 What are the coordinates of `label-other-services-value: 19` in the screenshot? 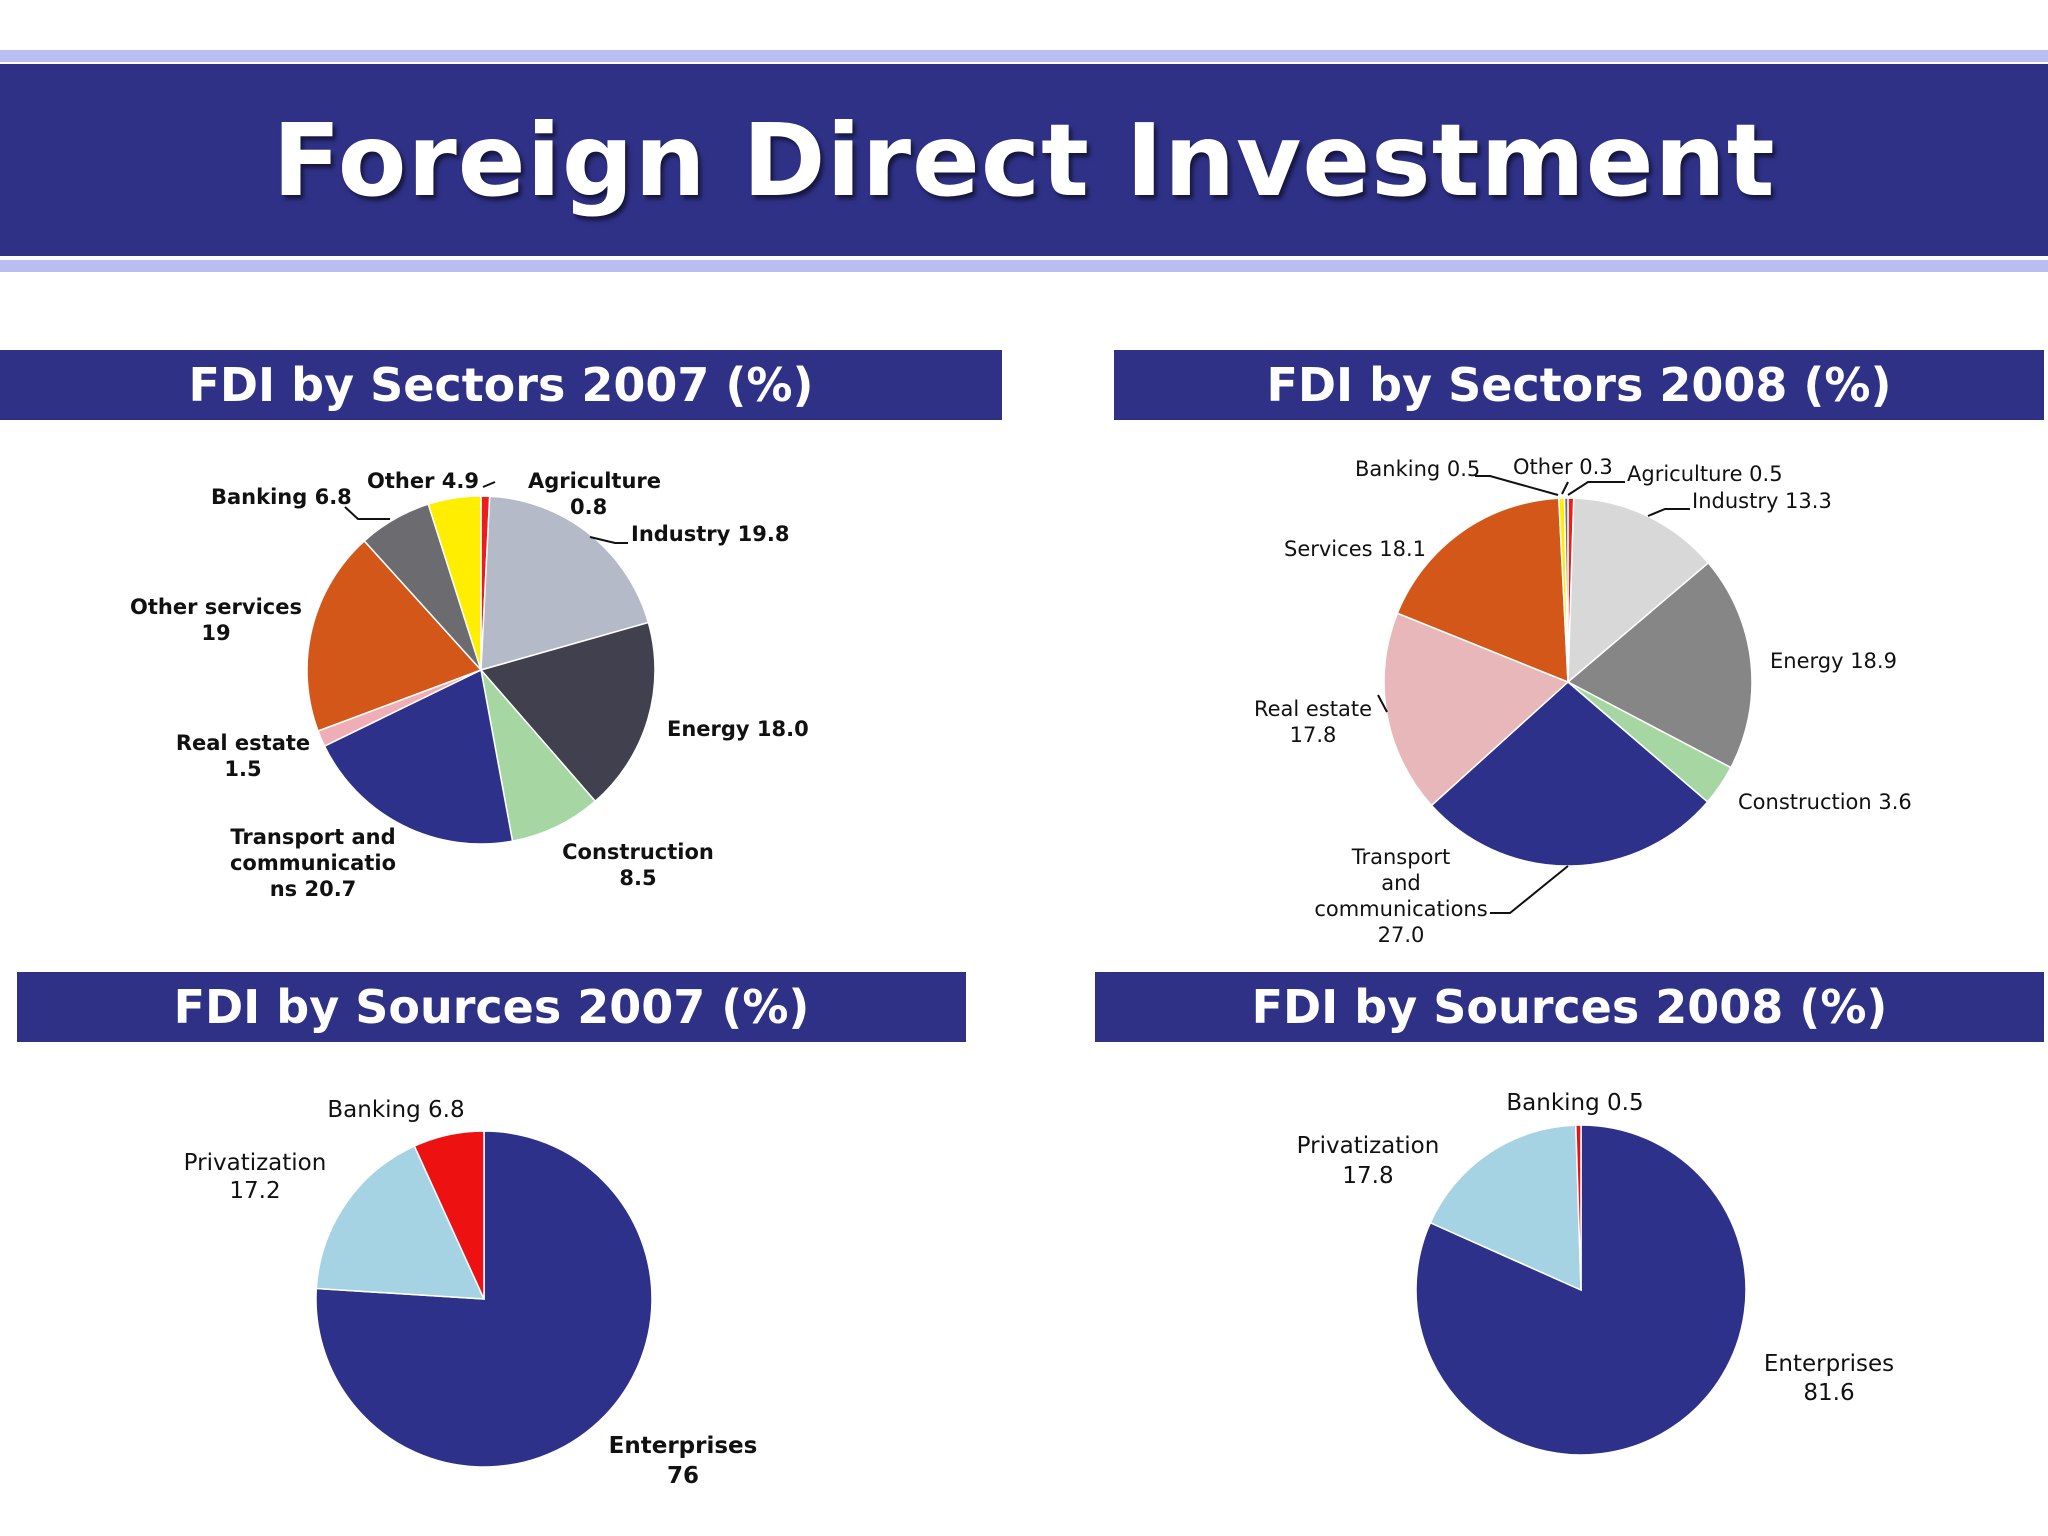 It's located at (215, 633).